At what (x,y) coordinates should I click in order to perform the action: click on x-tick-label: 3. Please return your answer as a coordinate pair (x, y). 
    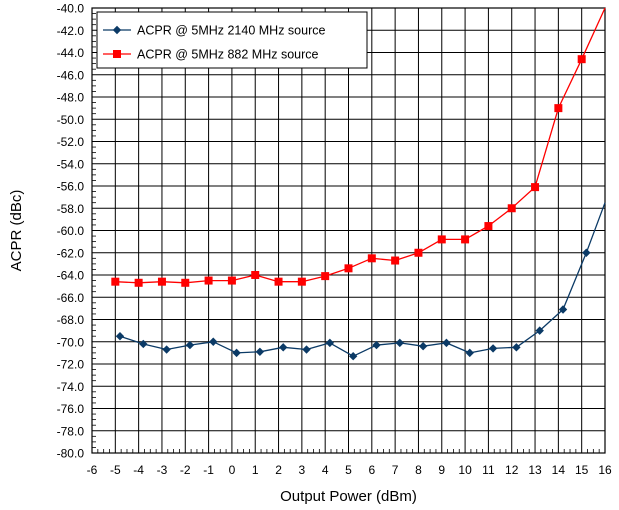
    Looking at the image, I should click on (302, 470).